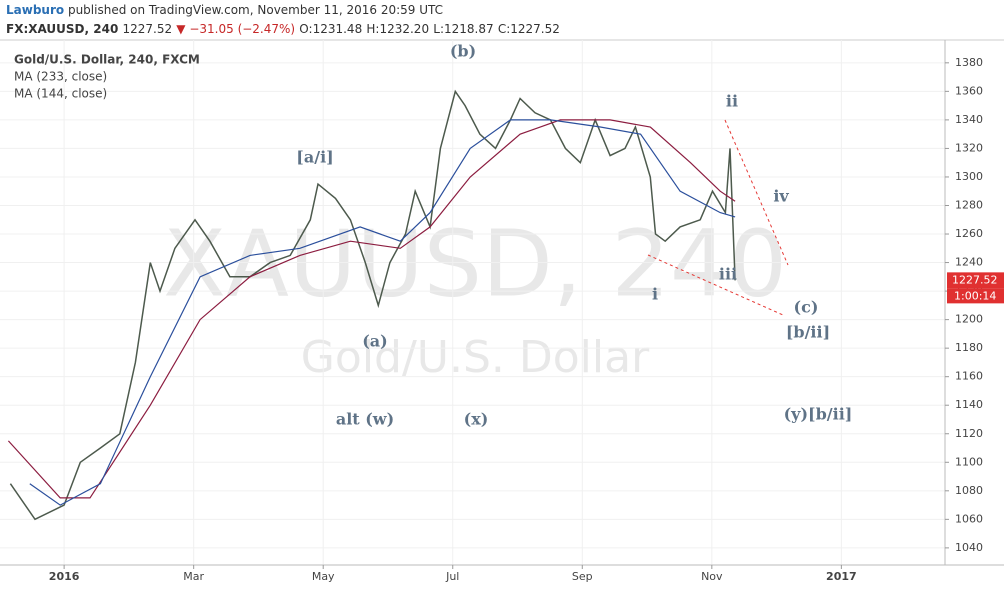  I want to click on y-tick-label: 1160, so click(969, 376).